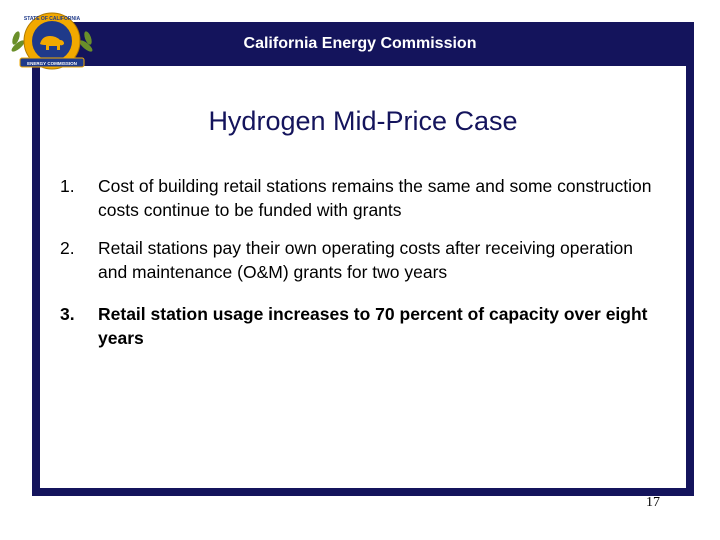 This screenshot has width=720, height=540. Describe the element at coordinates (653, 502) in the screenshot. I see `page-number: 17` at that location.